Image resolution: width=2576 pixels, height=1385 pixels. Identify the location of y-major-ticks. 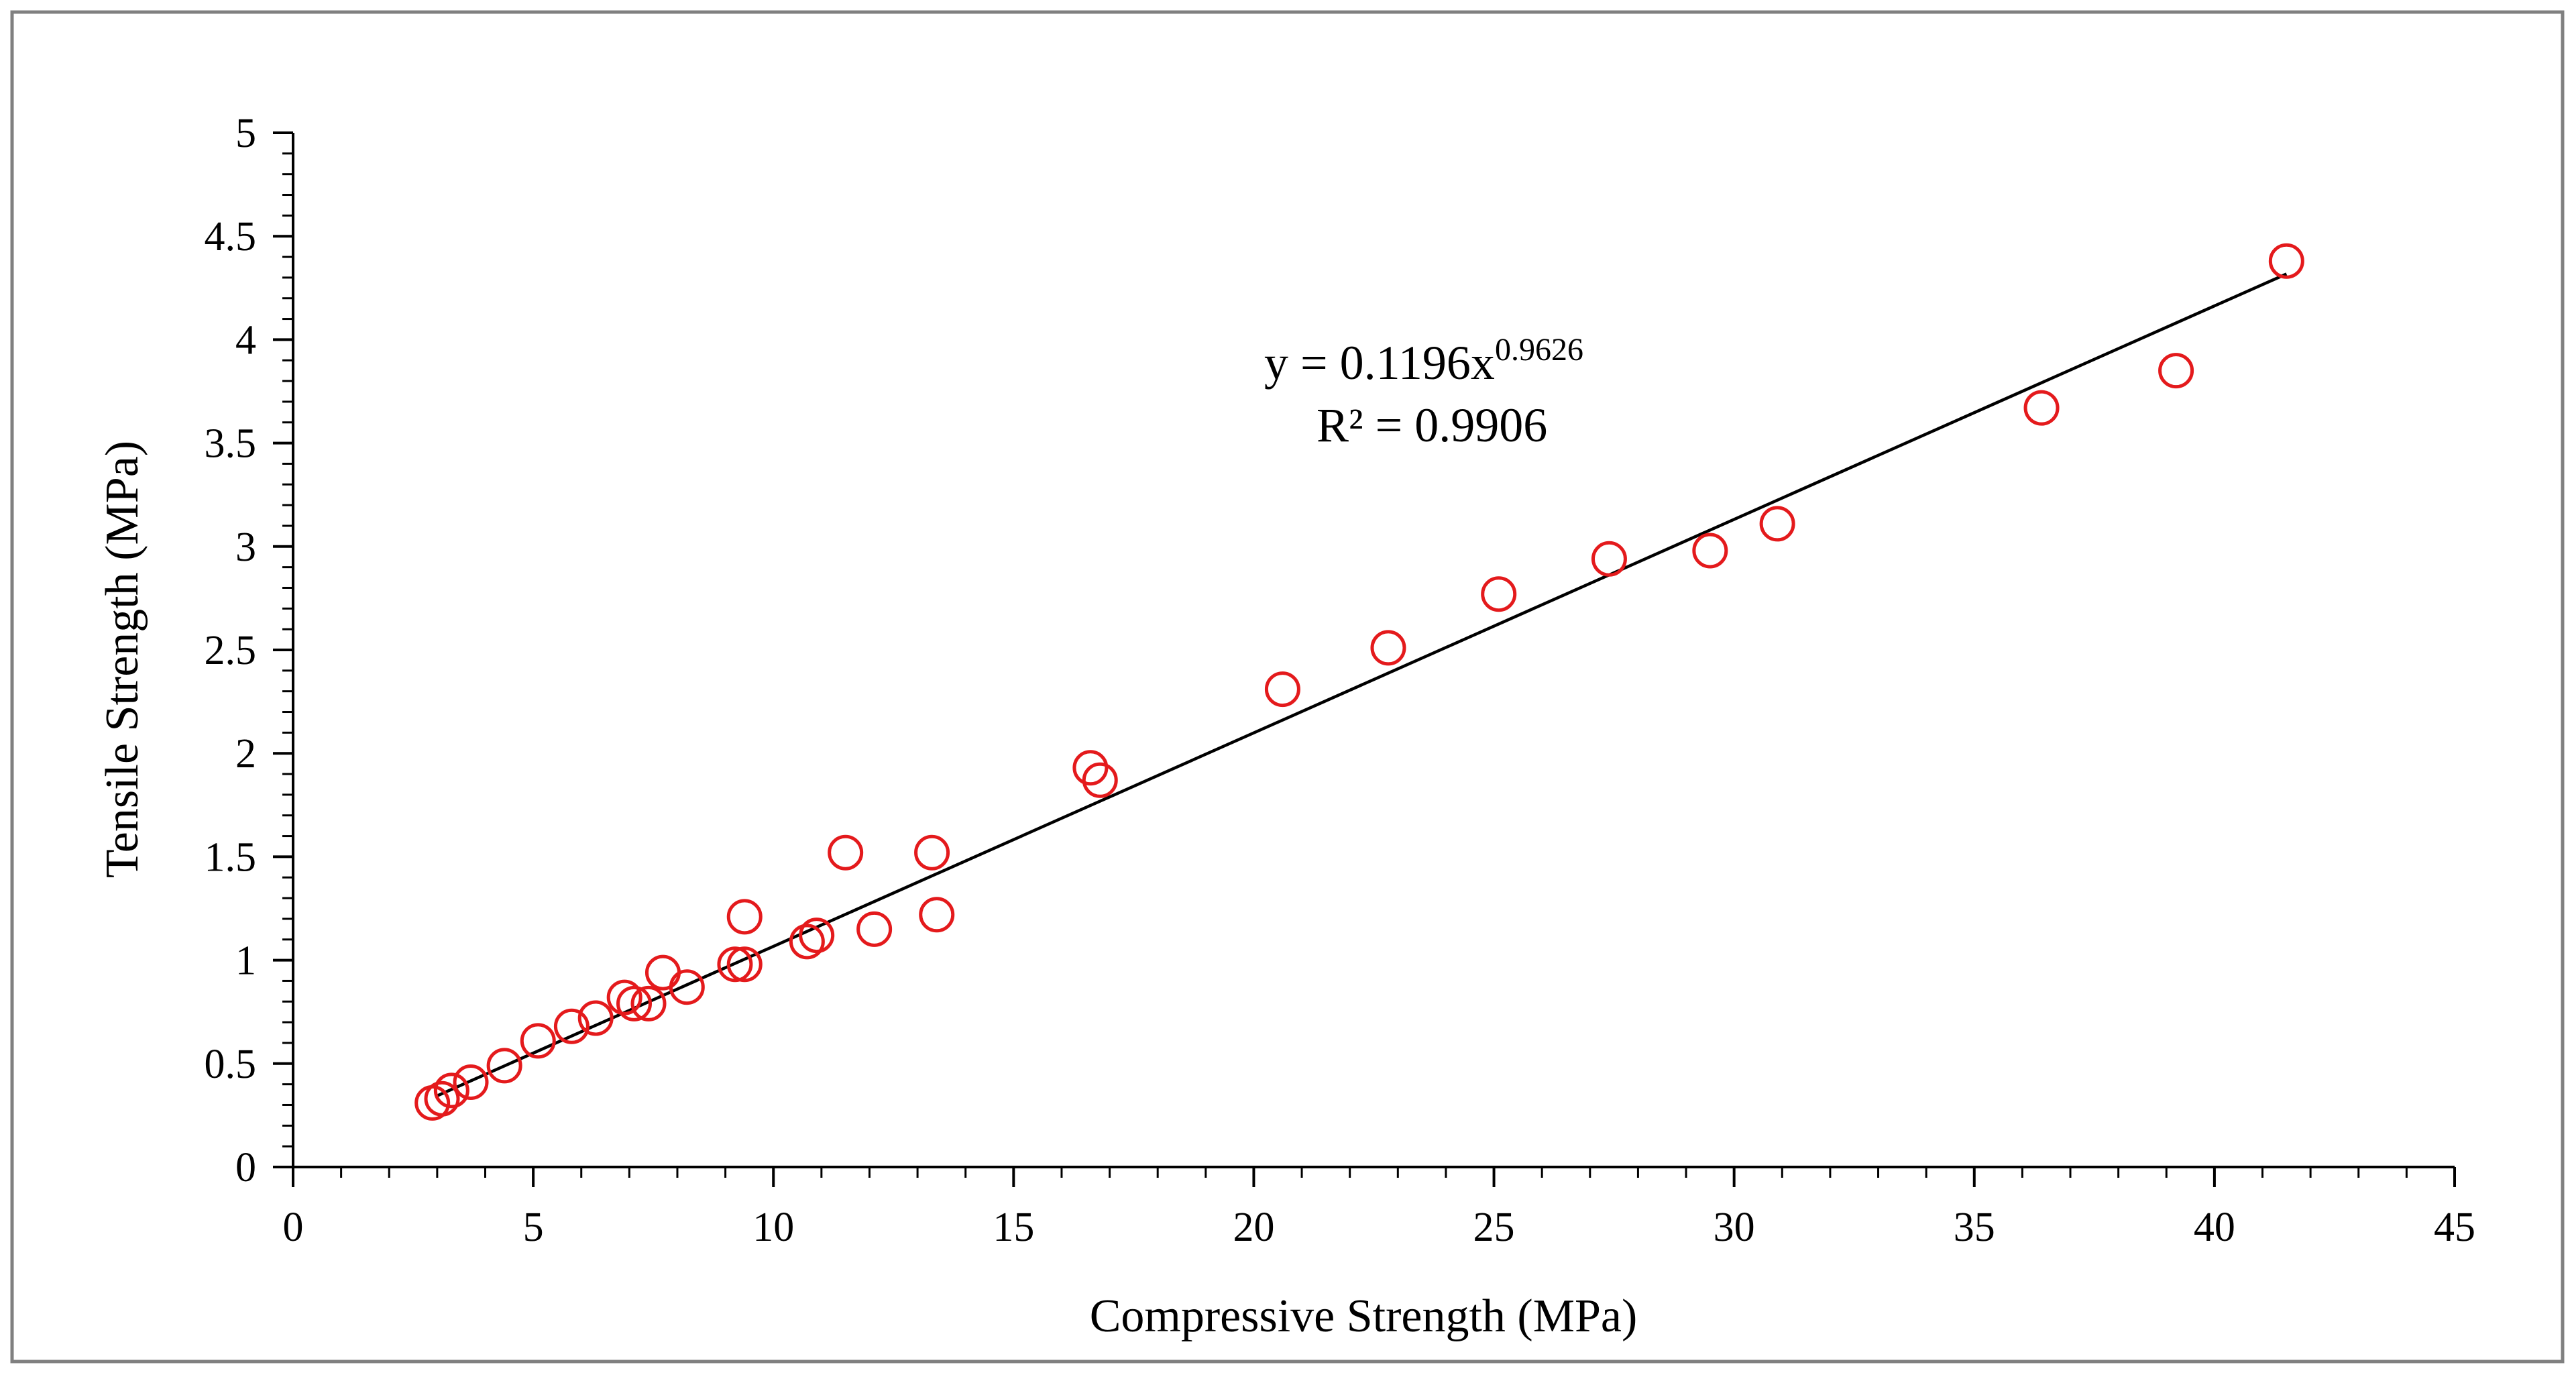
(283, 649).